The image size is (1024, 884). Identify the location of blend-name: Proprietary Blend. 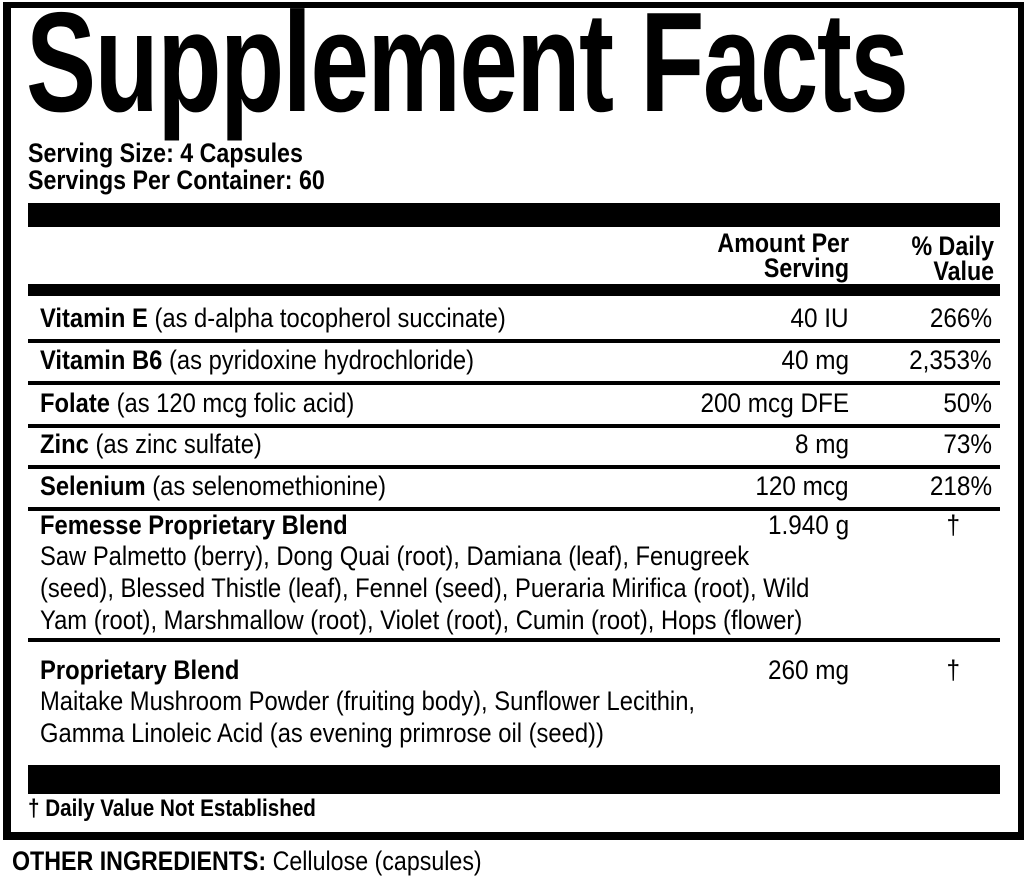
(139, 670).